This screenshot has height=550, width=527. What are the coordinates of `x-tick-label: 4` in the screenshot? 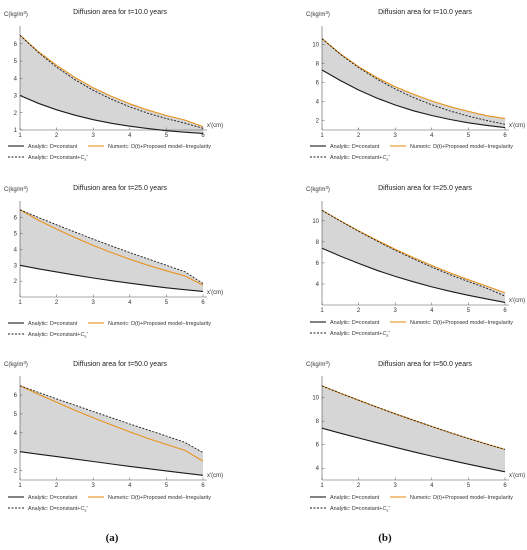 It's located at (130, 486).